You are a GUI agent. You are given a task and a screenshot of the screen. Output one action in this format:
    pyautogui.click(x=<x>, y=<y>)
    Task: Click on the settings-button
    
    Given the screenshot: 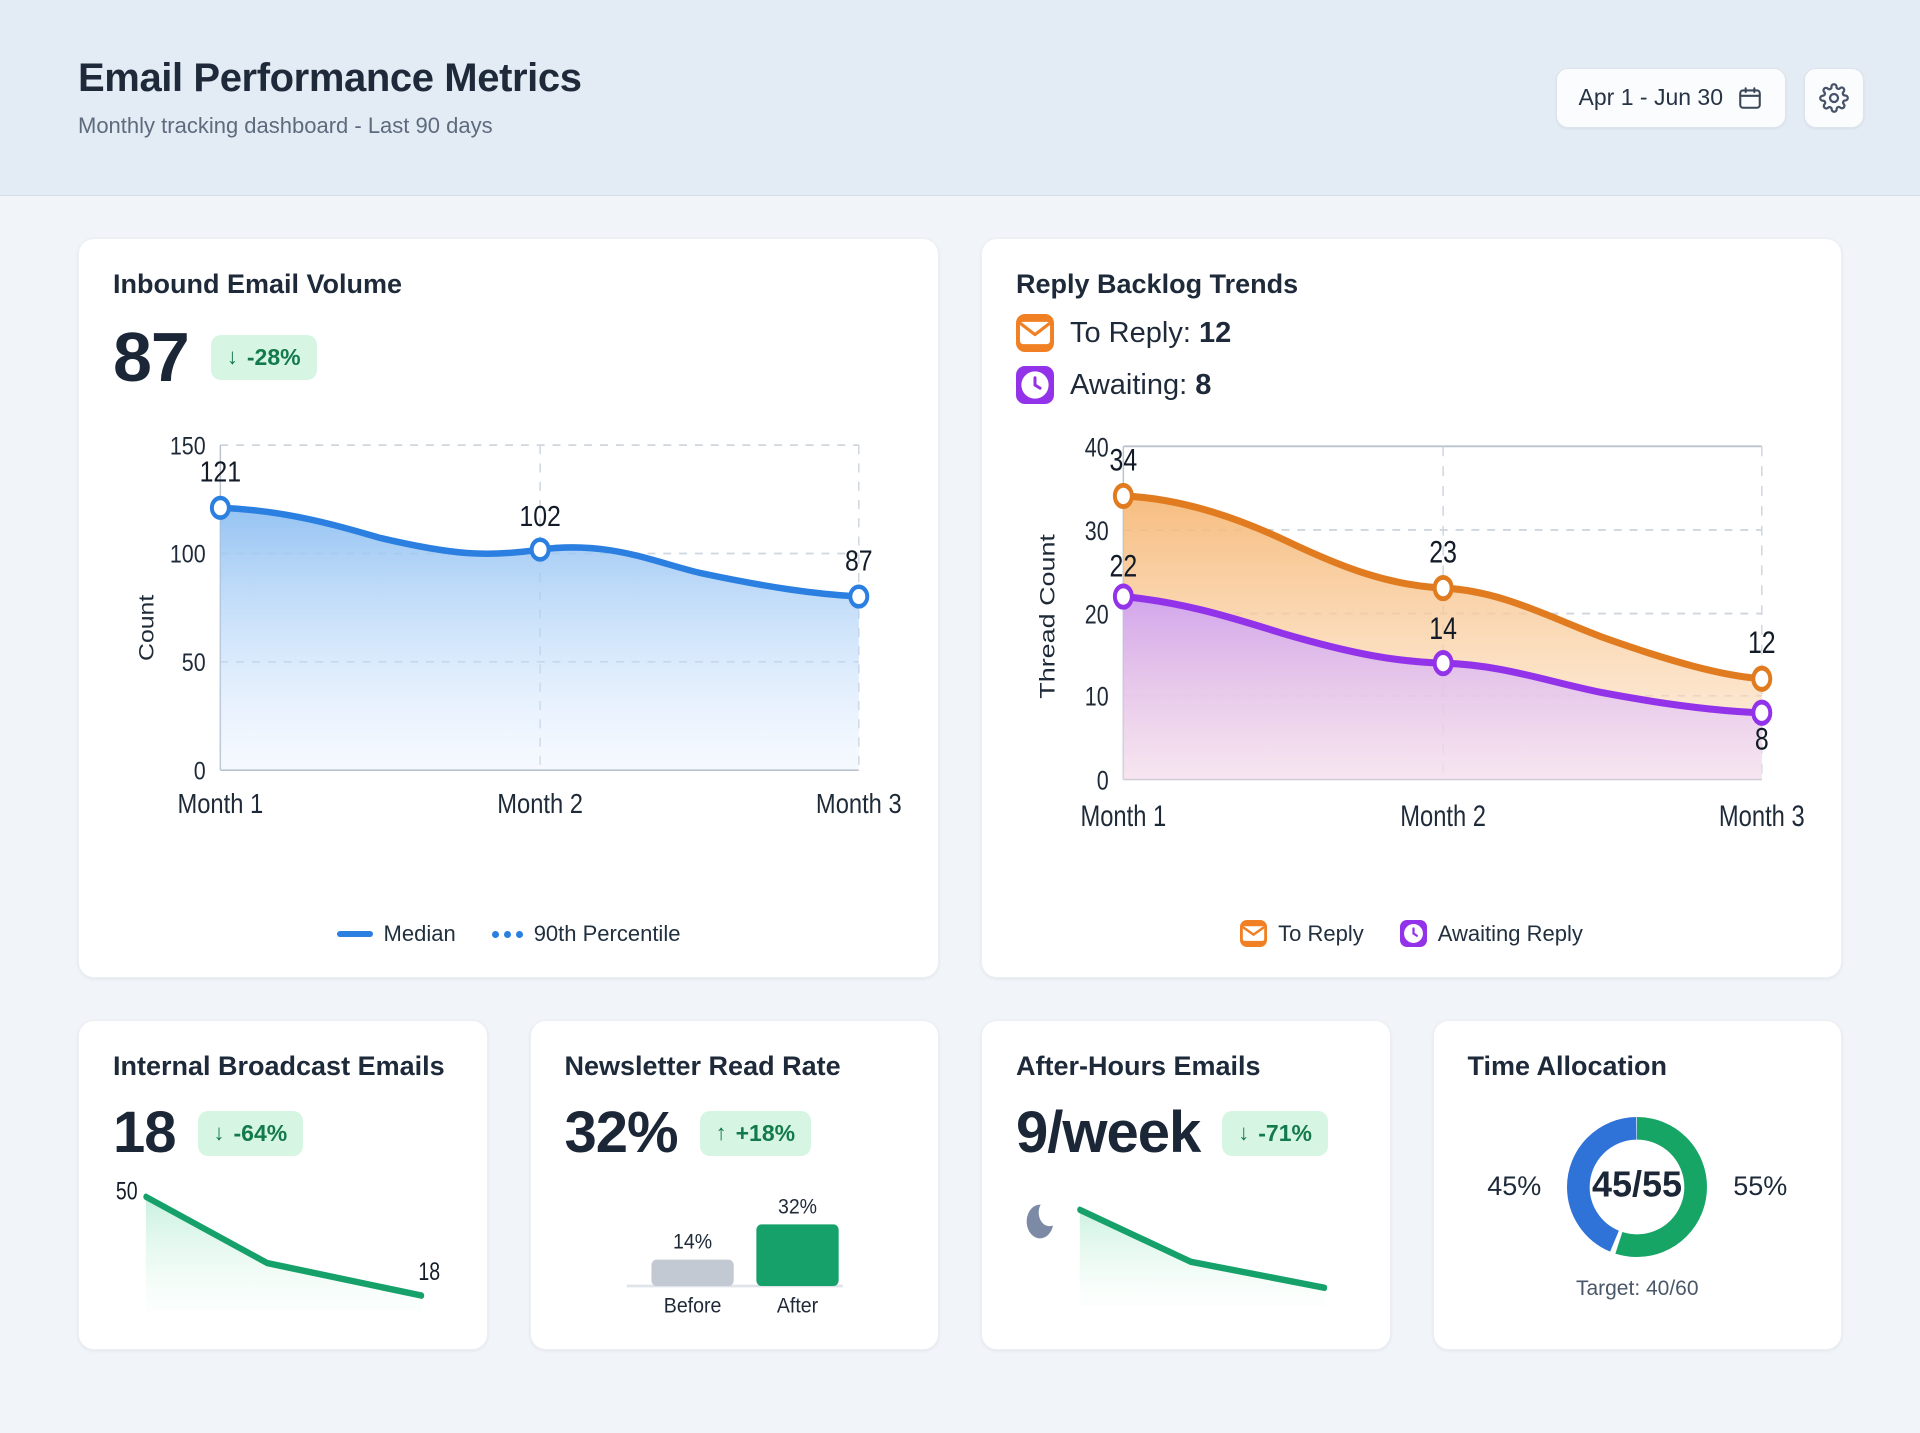 What is the action you would take?
    pyautogui.click(x=1834, y=97)
    